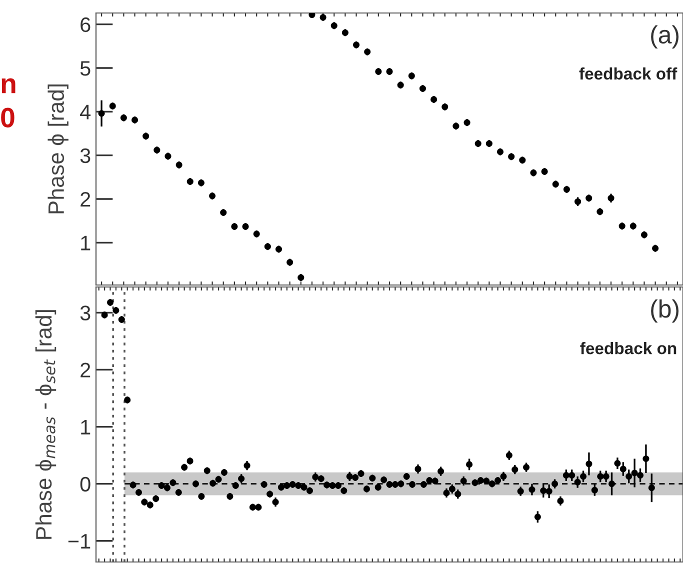  I want to click on y-tick-label: 0, so click(85, 484).